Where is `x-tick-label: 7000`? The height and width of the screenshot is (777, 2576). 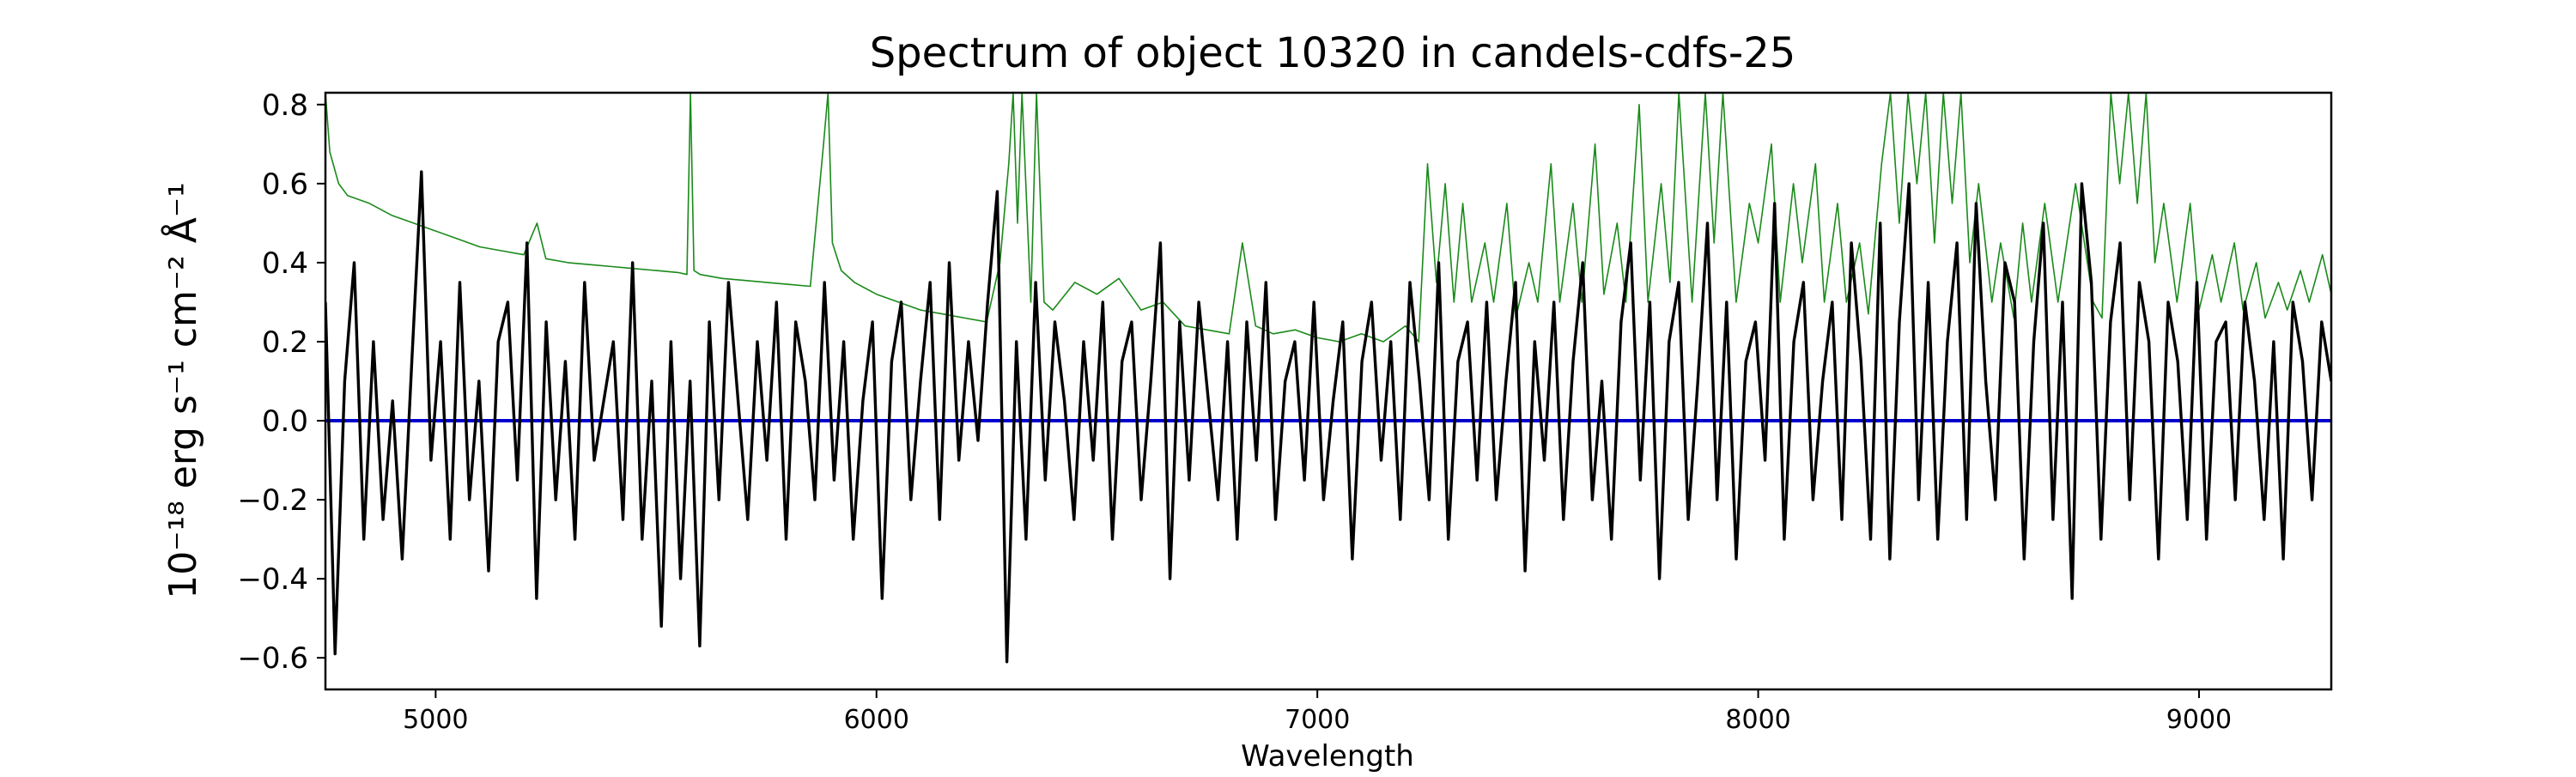
x-tick-label: 7000 is located at coordinates (1317, 720).